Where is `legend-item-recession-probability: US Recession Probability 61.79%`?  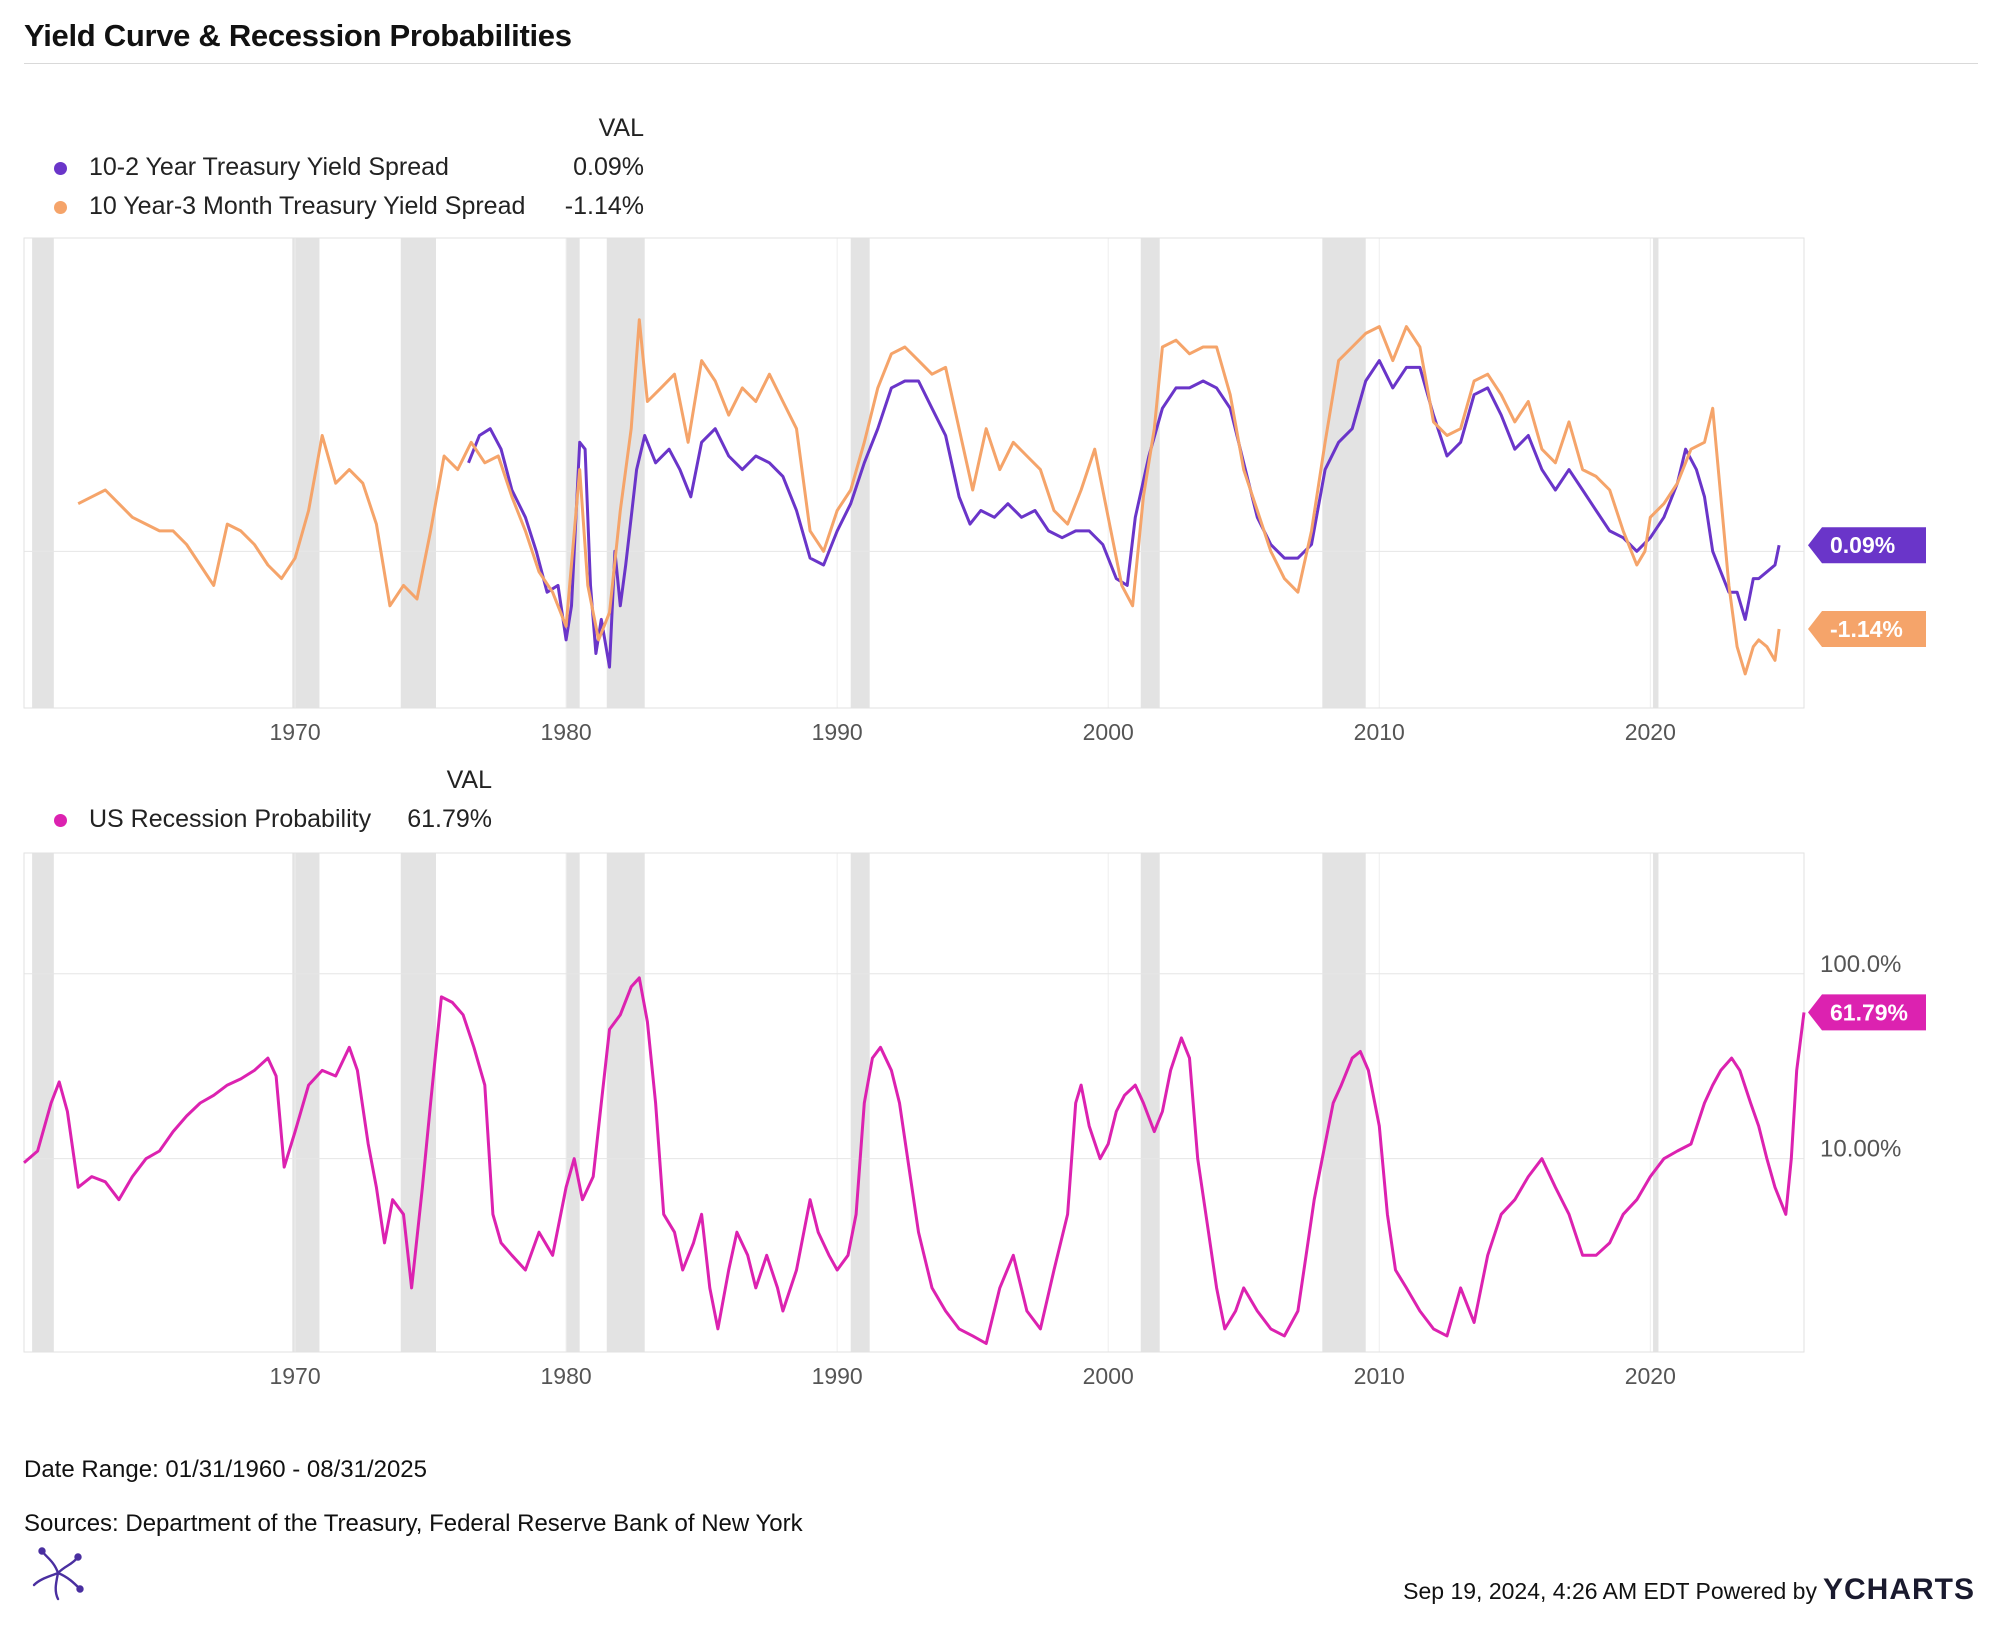 legend-item-recession-probability: US Recession Probability 61.79% is located at coordinates (258, 821).